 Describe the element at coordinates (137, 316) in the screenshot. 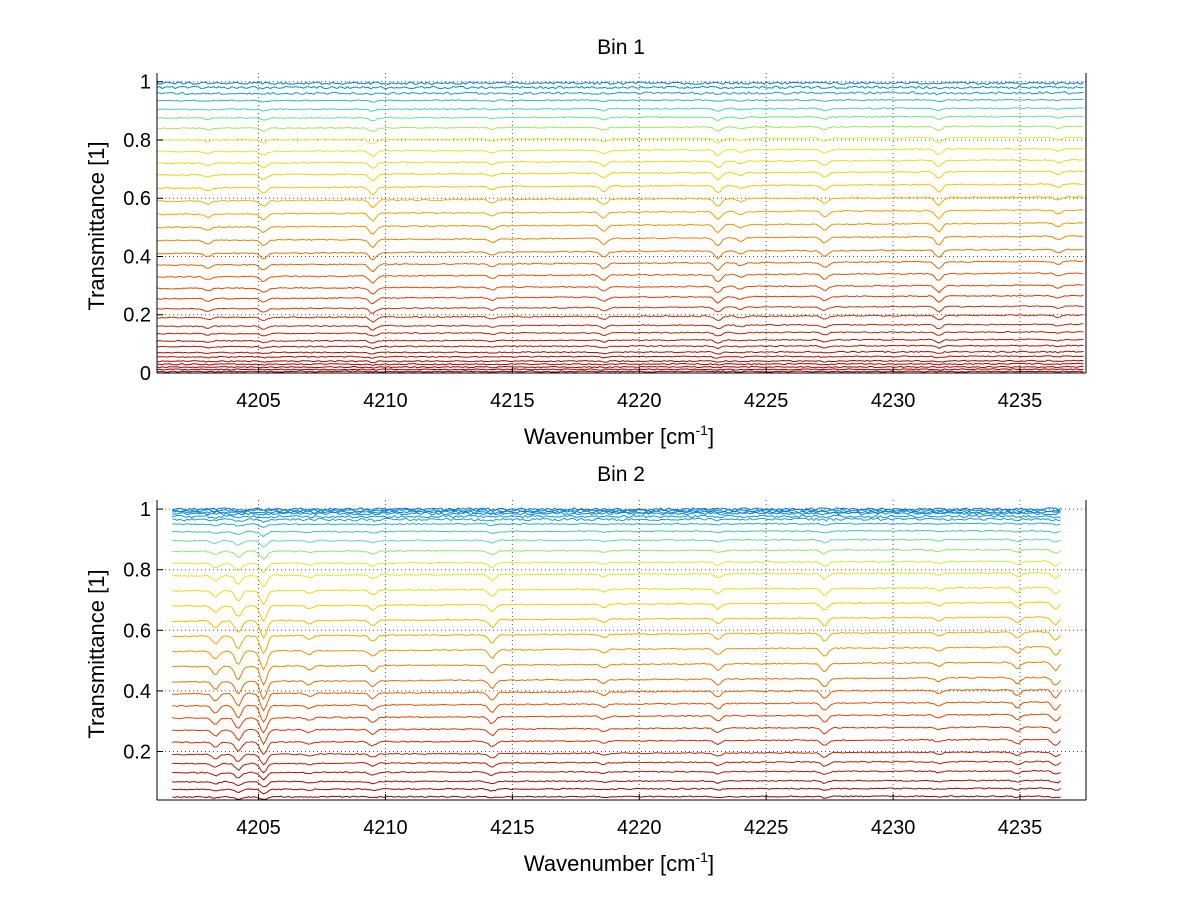

I see `y-tick-label: 0.2` at that location.